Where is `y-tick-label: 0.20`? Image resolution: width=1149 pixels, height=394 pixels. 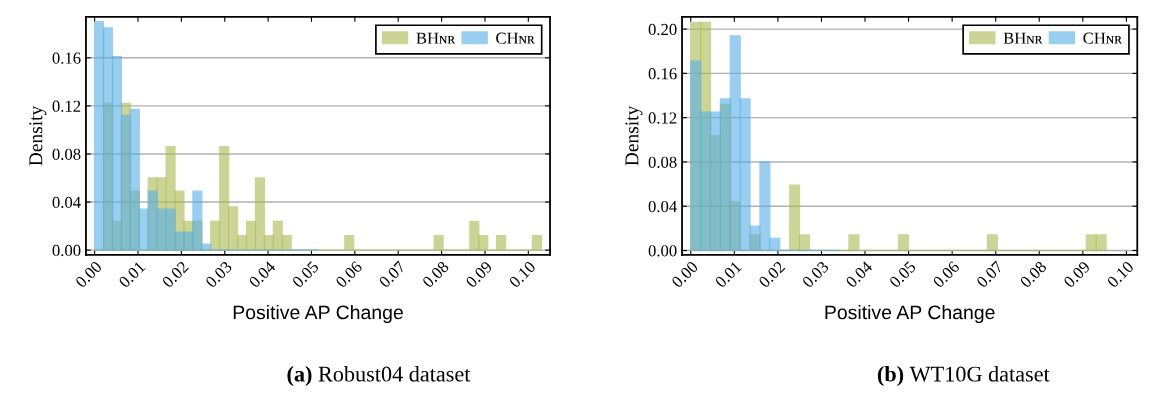
y-tick-label: 0.20 is located at coordinates (662, 29).